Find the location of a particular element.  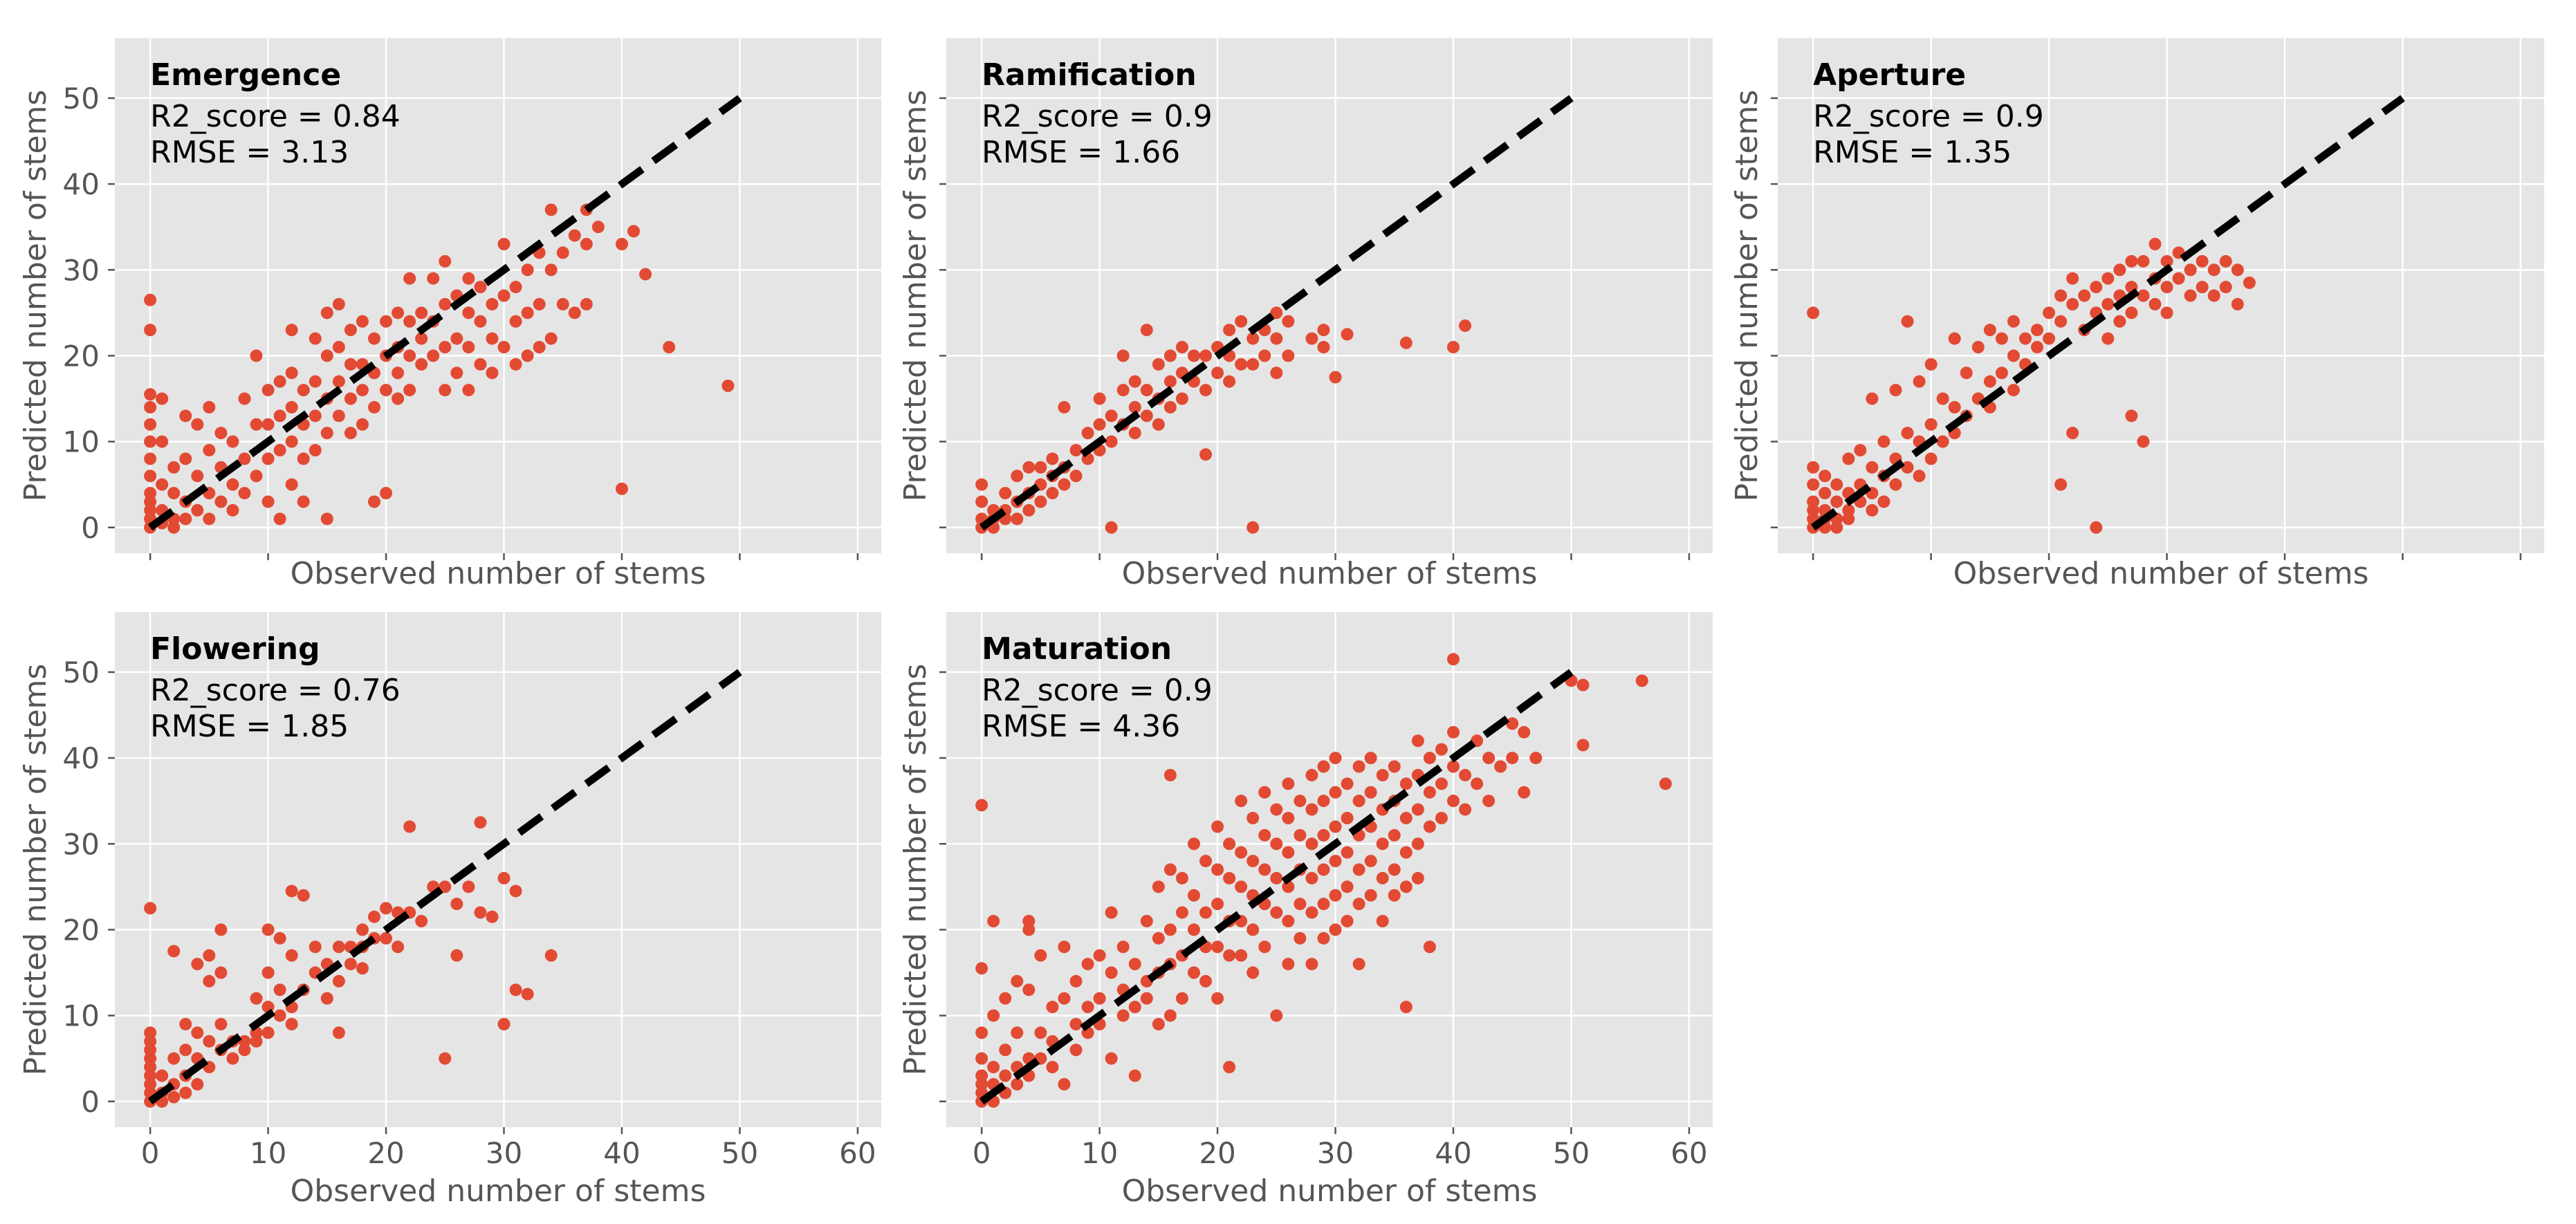

x-axis-label: Observed number of stems is located at coordinates (1330, 1191).